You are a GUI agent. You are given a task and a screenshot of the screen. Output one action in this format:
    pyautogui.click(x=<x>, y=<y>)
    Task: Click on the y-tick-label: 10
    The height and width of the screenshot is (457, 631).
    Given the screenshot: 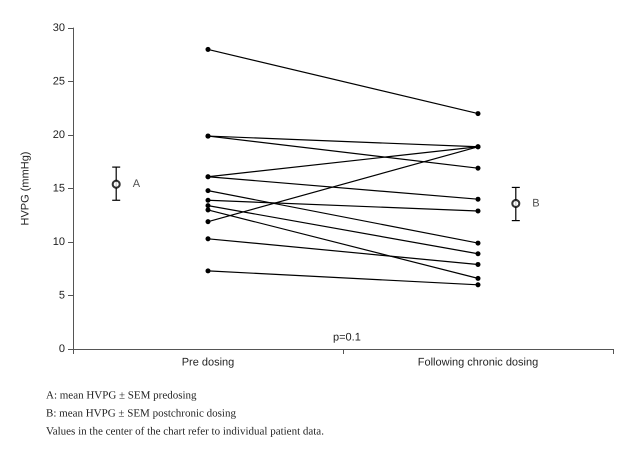 What is the action you would take?
    pyautogui.click(x=58, y=242)
    